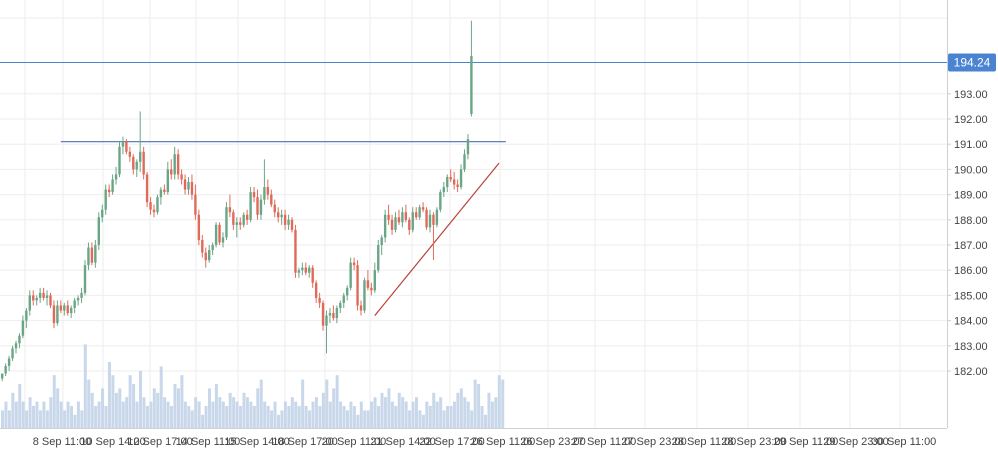 The width and height of the screenshot is (998, 459). I want to click on y-tick-label: 187.00, so click(971, 246).